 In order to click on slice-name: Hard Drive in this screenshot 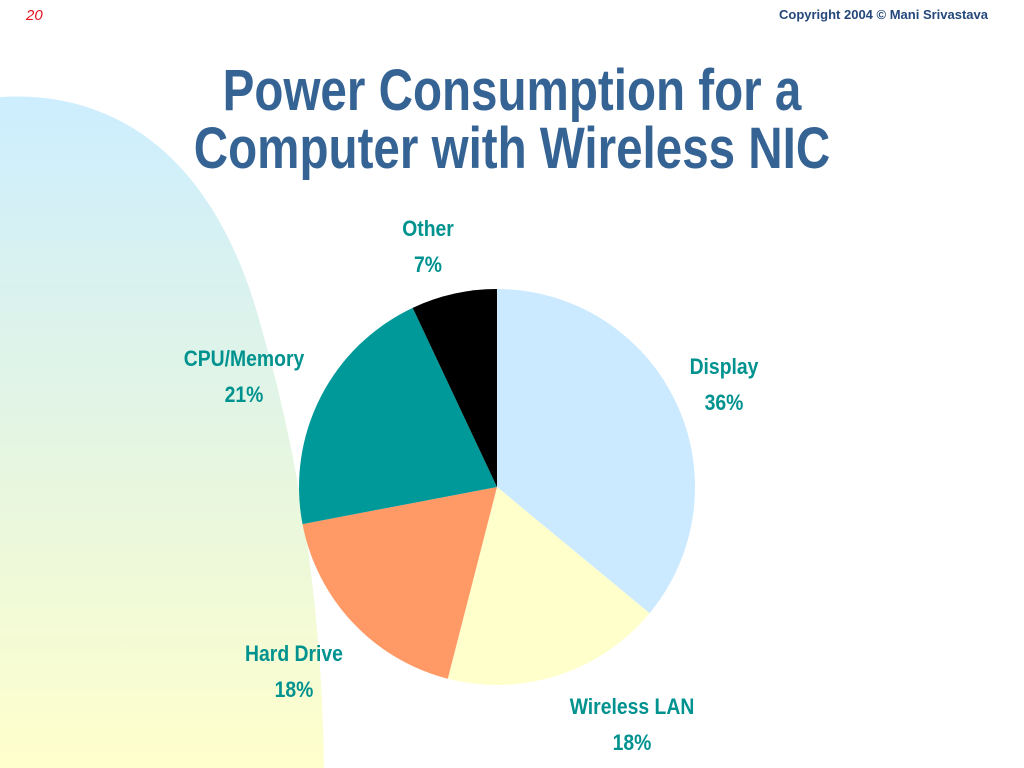, I will do `click(294, 654)`.